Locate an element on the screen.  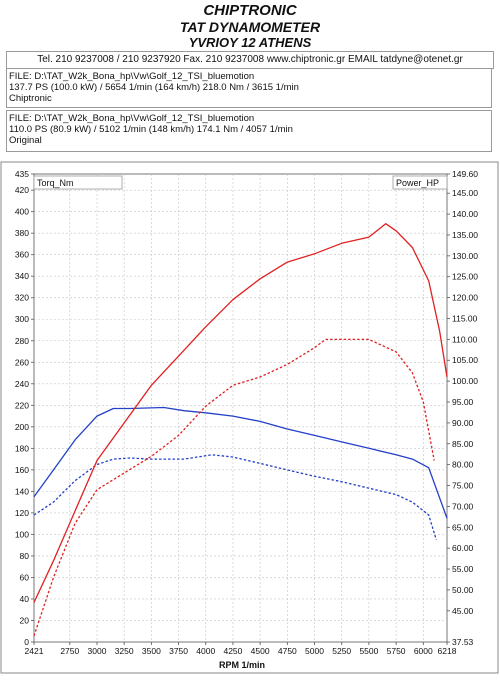
y-right-tick-label: 90.00 is located at coordinates (463, 423).